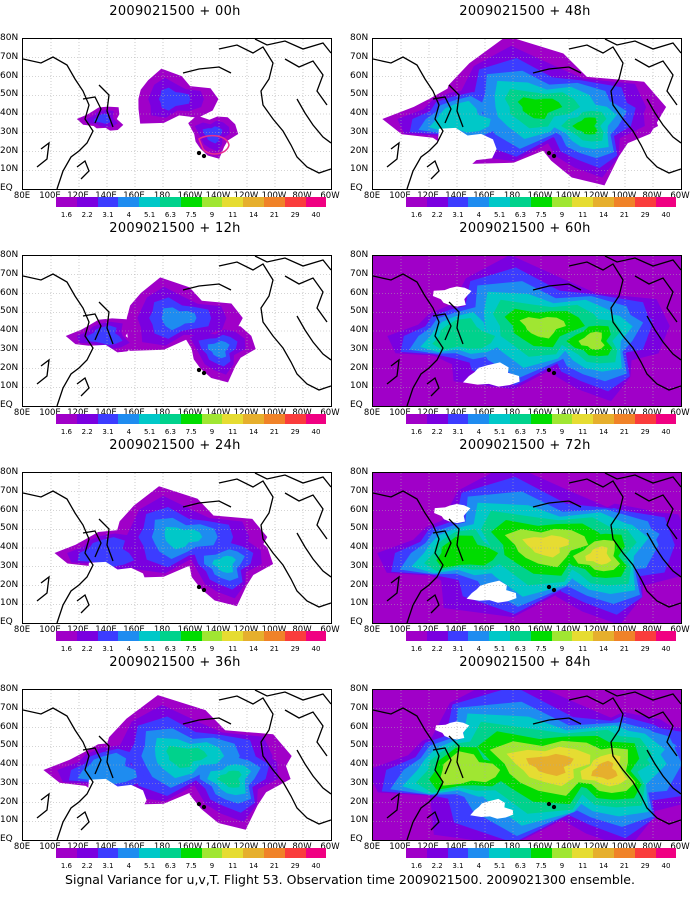  I want to click on variance-map, so click(177, 765).